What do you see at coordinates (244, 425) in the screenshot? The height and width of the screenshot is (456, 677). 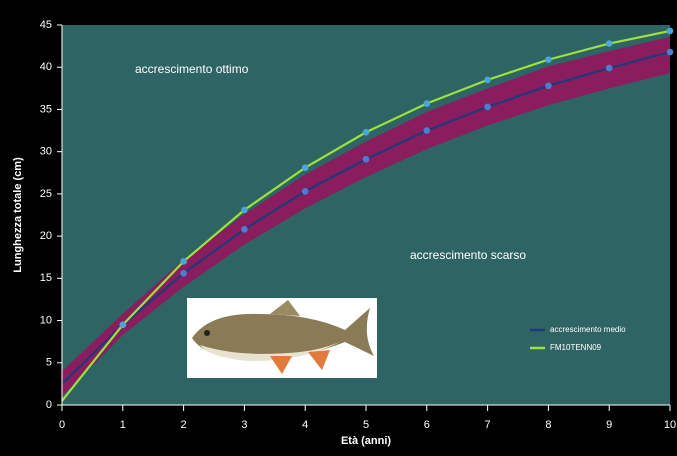 I see `x-tick-label: 3` at bounding box center [244, 425].